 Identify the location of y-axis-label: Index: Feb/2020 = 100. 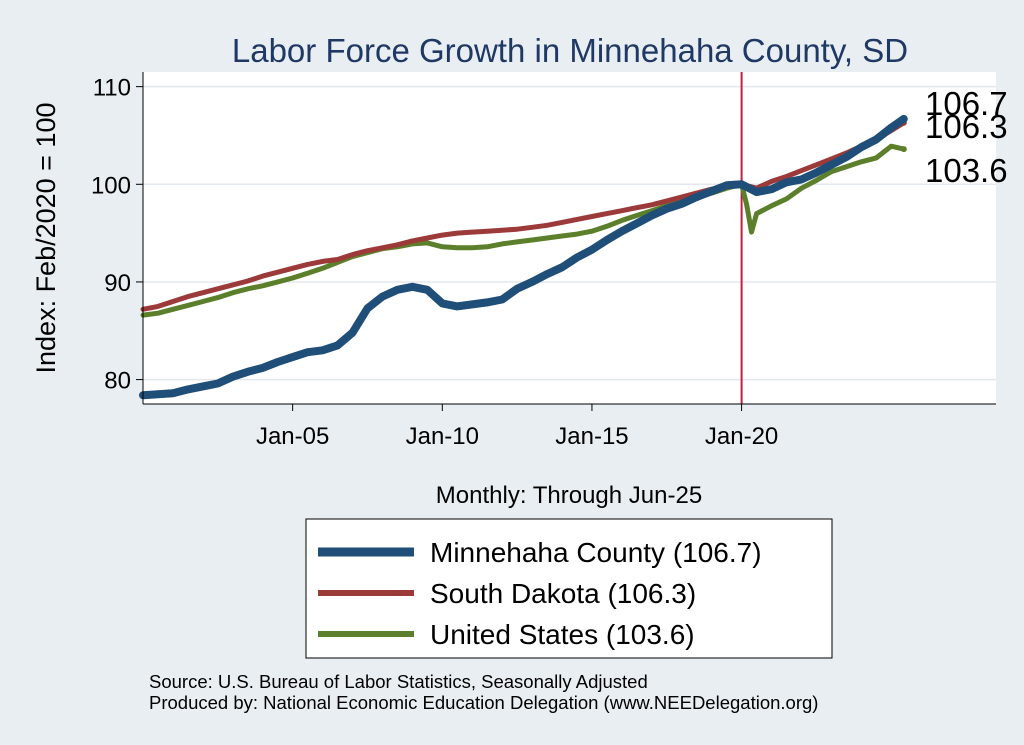
(46, 238).